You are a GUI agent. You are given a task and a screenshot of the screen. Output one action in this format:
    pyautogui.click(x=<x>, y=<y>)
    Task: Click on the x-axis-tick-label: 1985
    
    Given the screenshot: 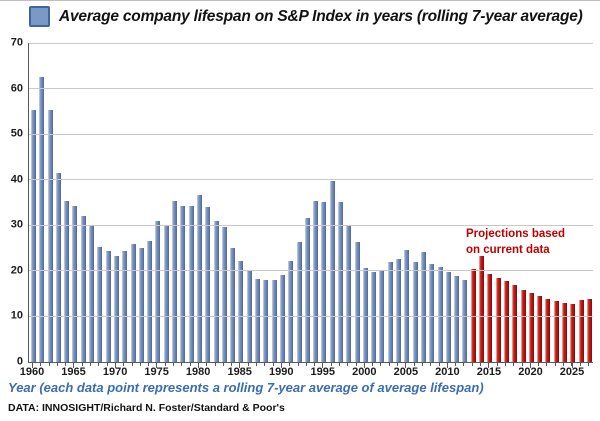 What is the action you would take?
    pyautogui.click(x=239, y=372)
    